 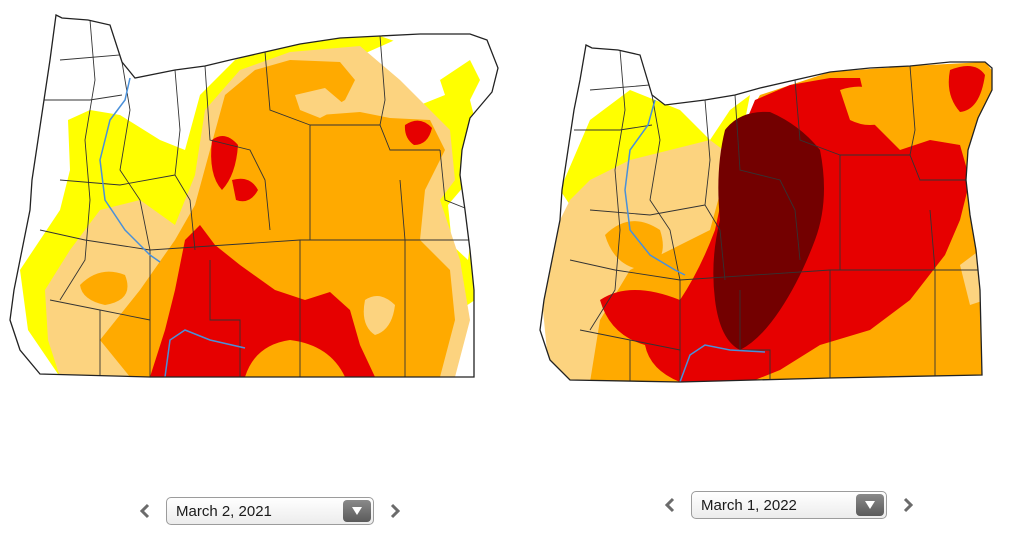 What do you see at coordinates (224, 511) in the screenshot?
I see `date-select-value: March 2, 2021` at bounding box center [224, 511].